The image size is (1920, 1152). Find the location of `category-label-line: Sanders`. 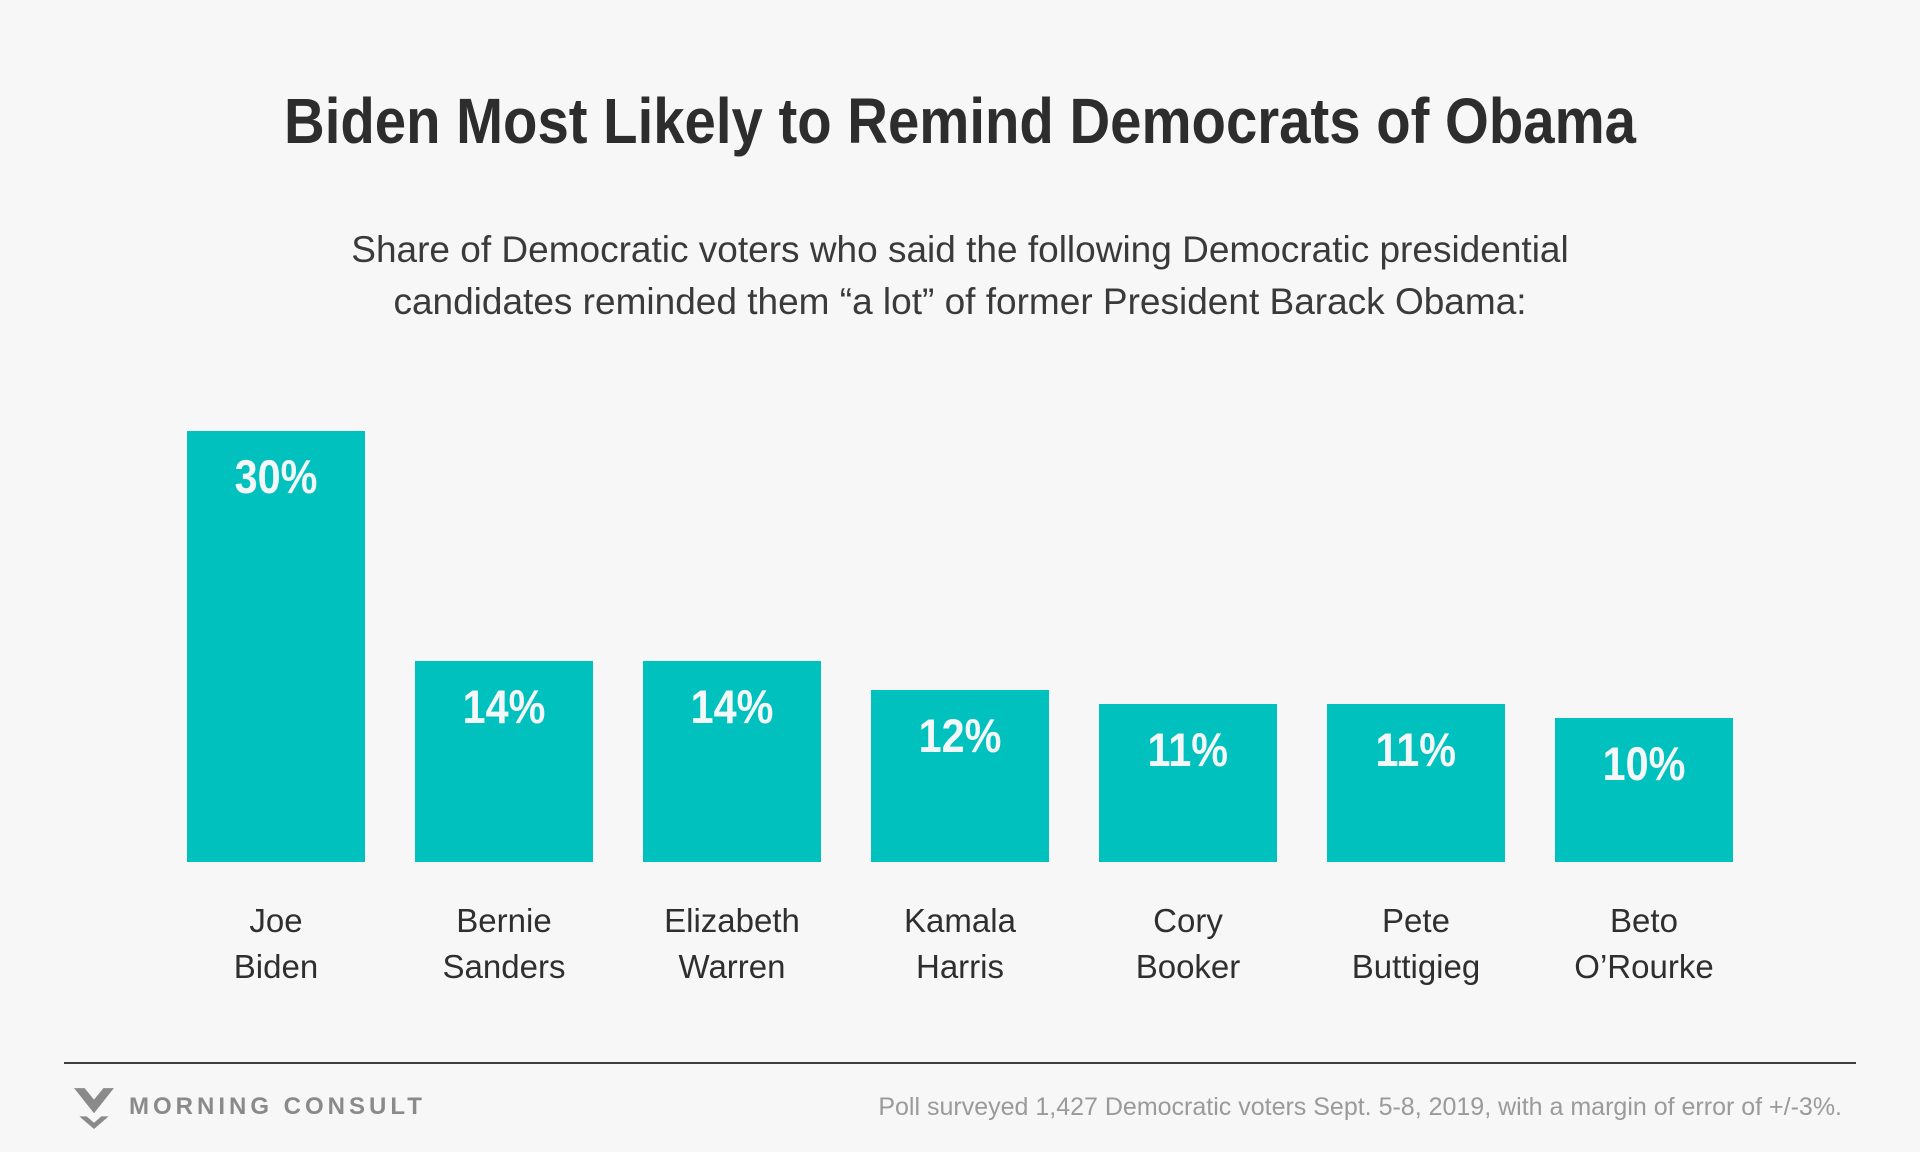

category-label-line: Sanders is located at coordinates (504, 966).